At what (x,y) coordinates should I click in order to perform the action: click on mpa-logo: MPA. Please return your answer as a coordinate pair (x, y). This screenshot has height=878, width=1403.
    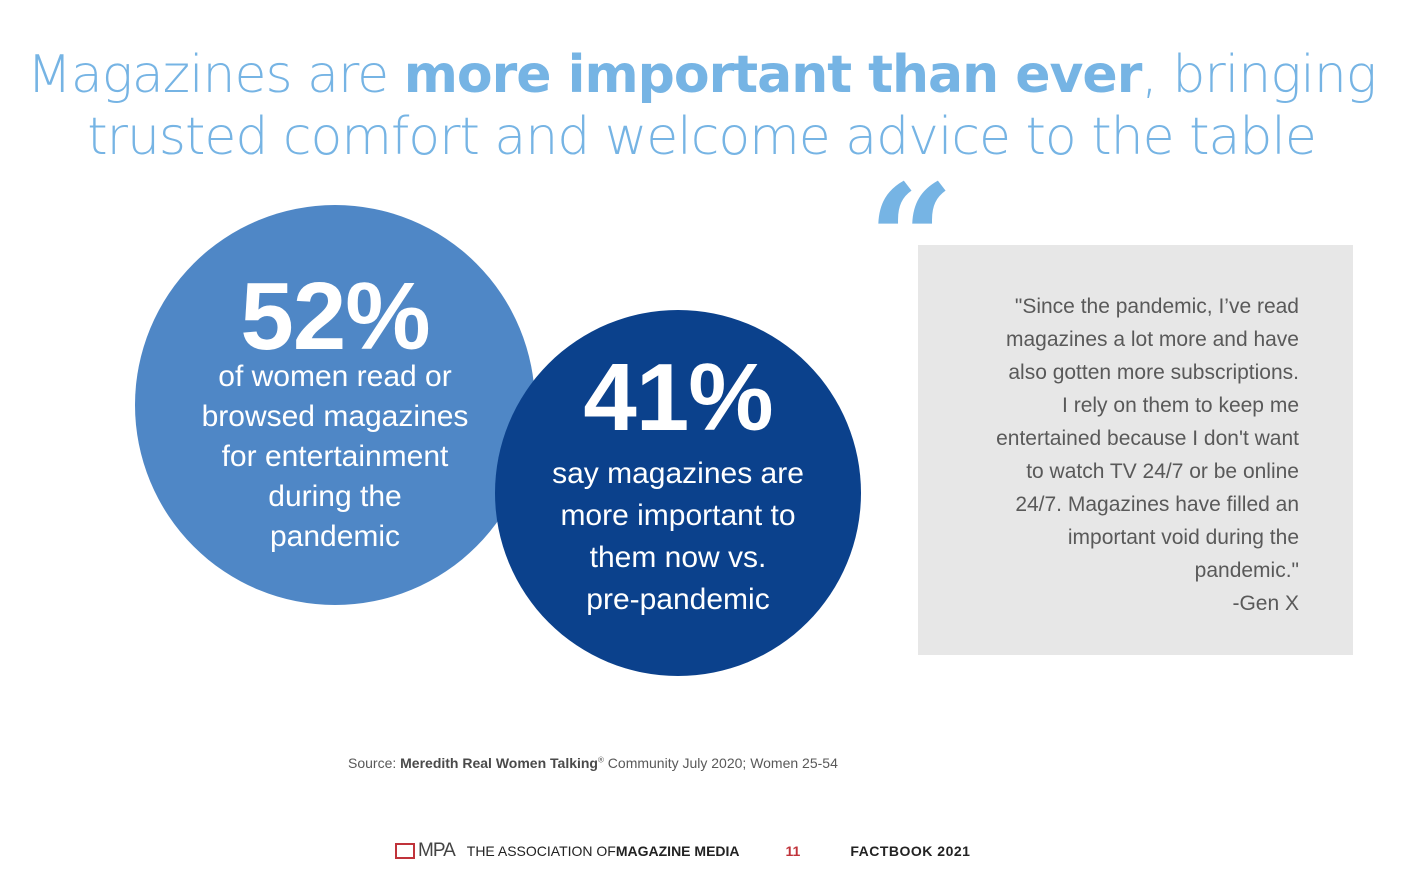
    Looking at the image, I should click on (425, 851).